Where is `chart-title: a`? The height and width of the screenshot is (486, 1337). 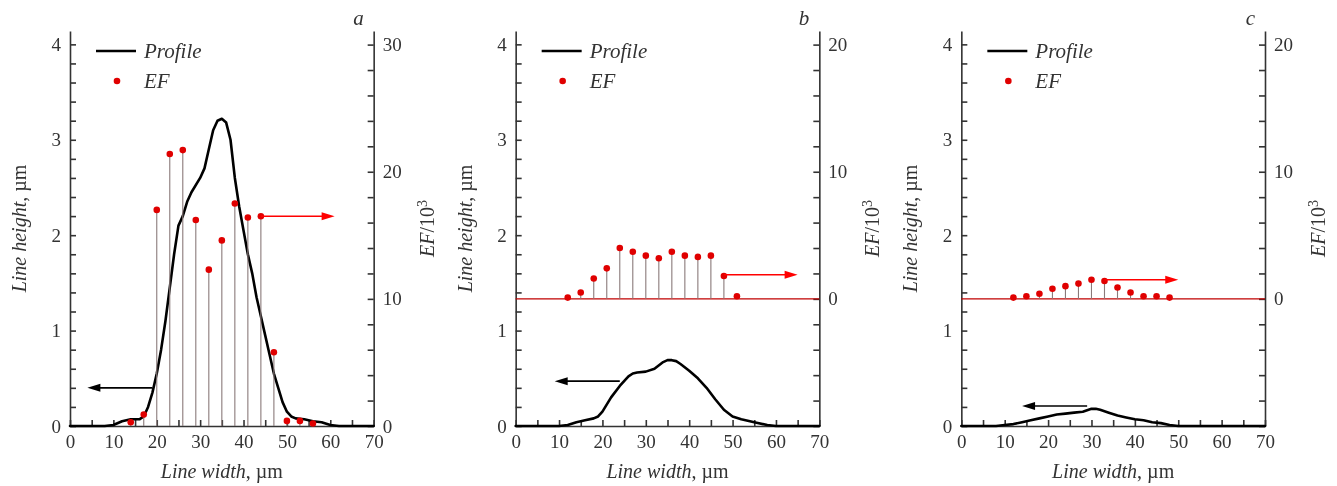
chart-title: a is located at coordinates (358, 18).